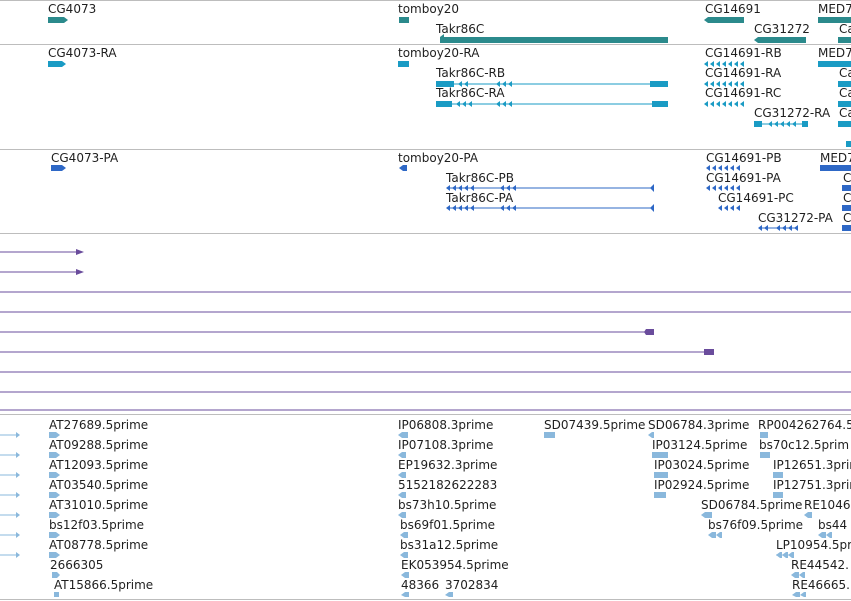  Describe the element at coordinates (804, 425) in the screenshot. I see `est-label: RP004262764.5` at that location.